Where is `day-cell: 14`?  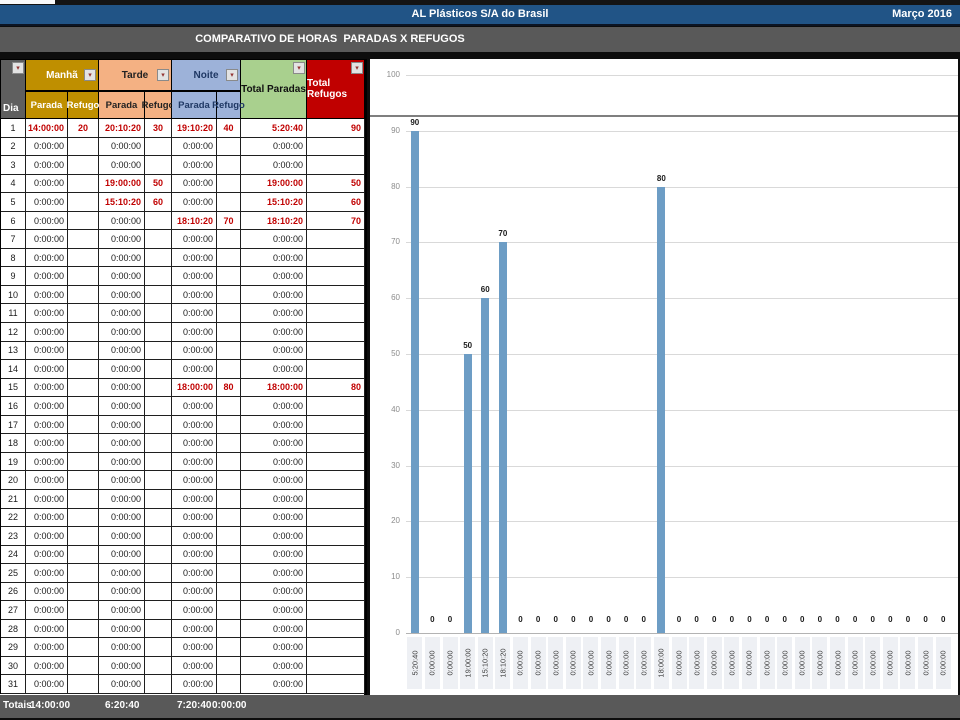
day-cell: 14 is located at coordinates (13, 369).